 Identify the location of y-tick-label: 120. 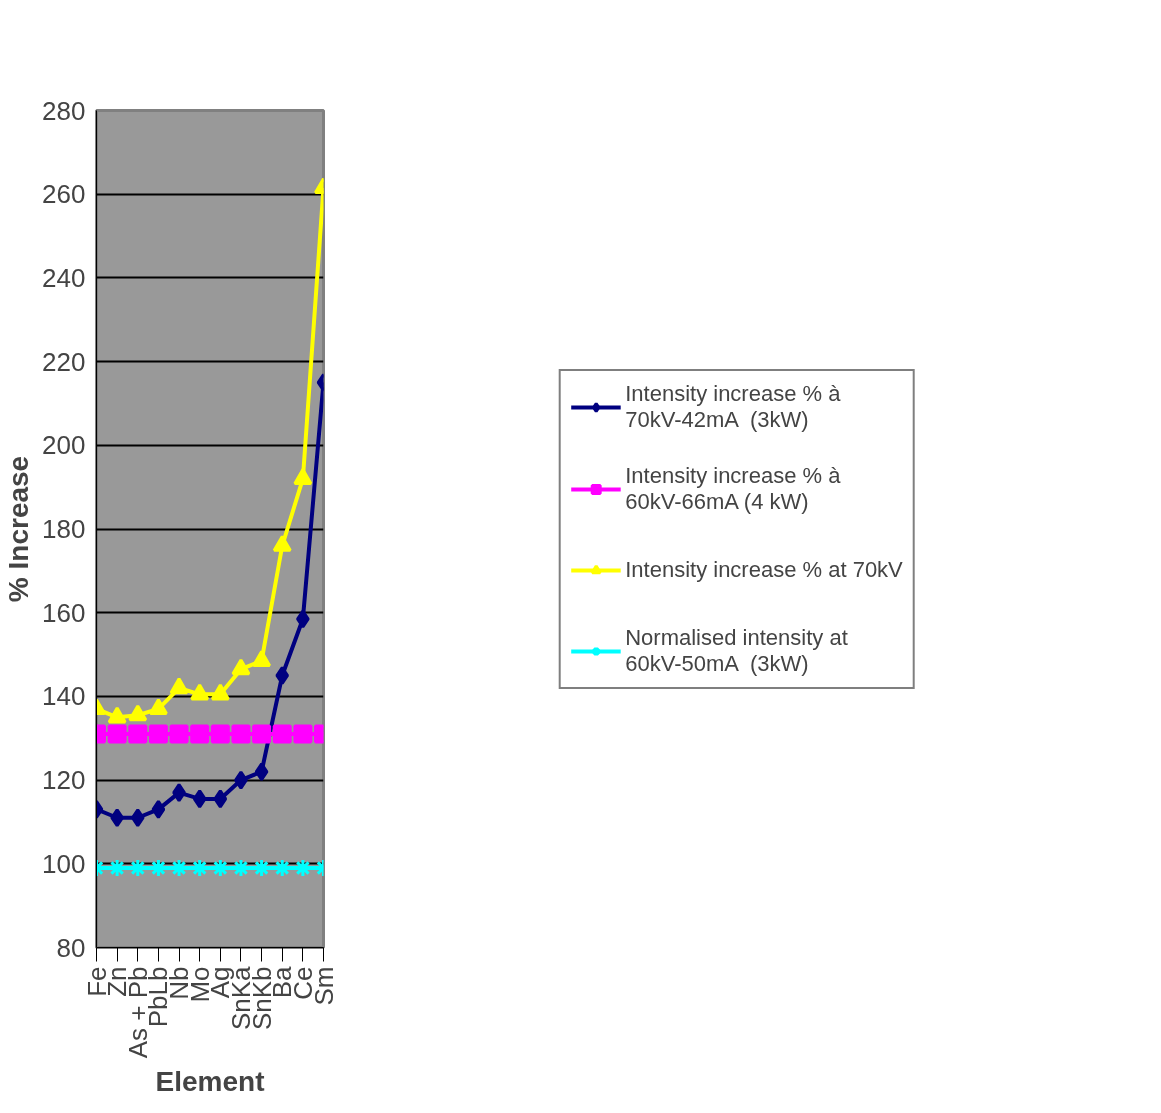
(64, 780).